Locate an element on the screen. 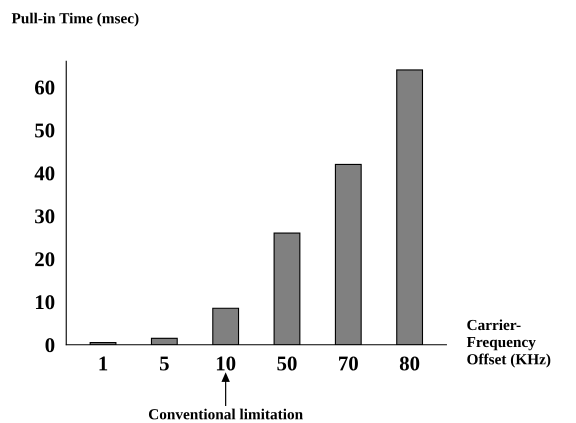 The height and width of the screenshot is (423, 576). y-tick-label: 50 is located at coordinates (44, 130).